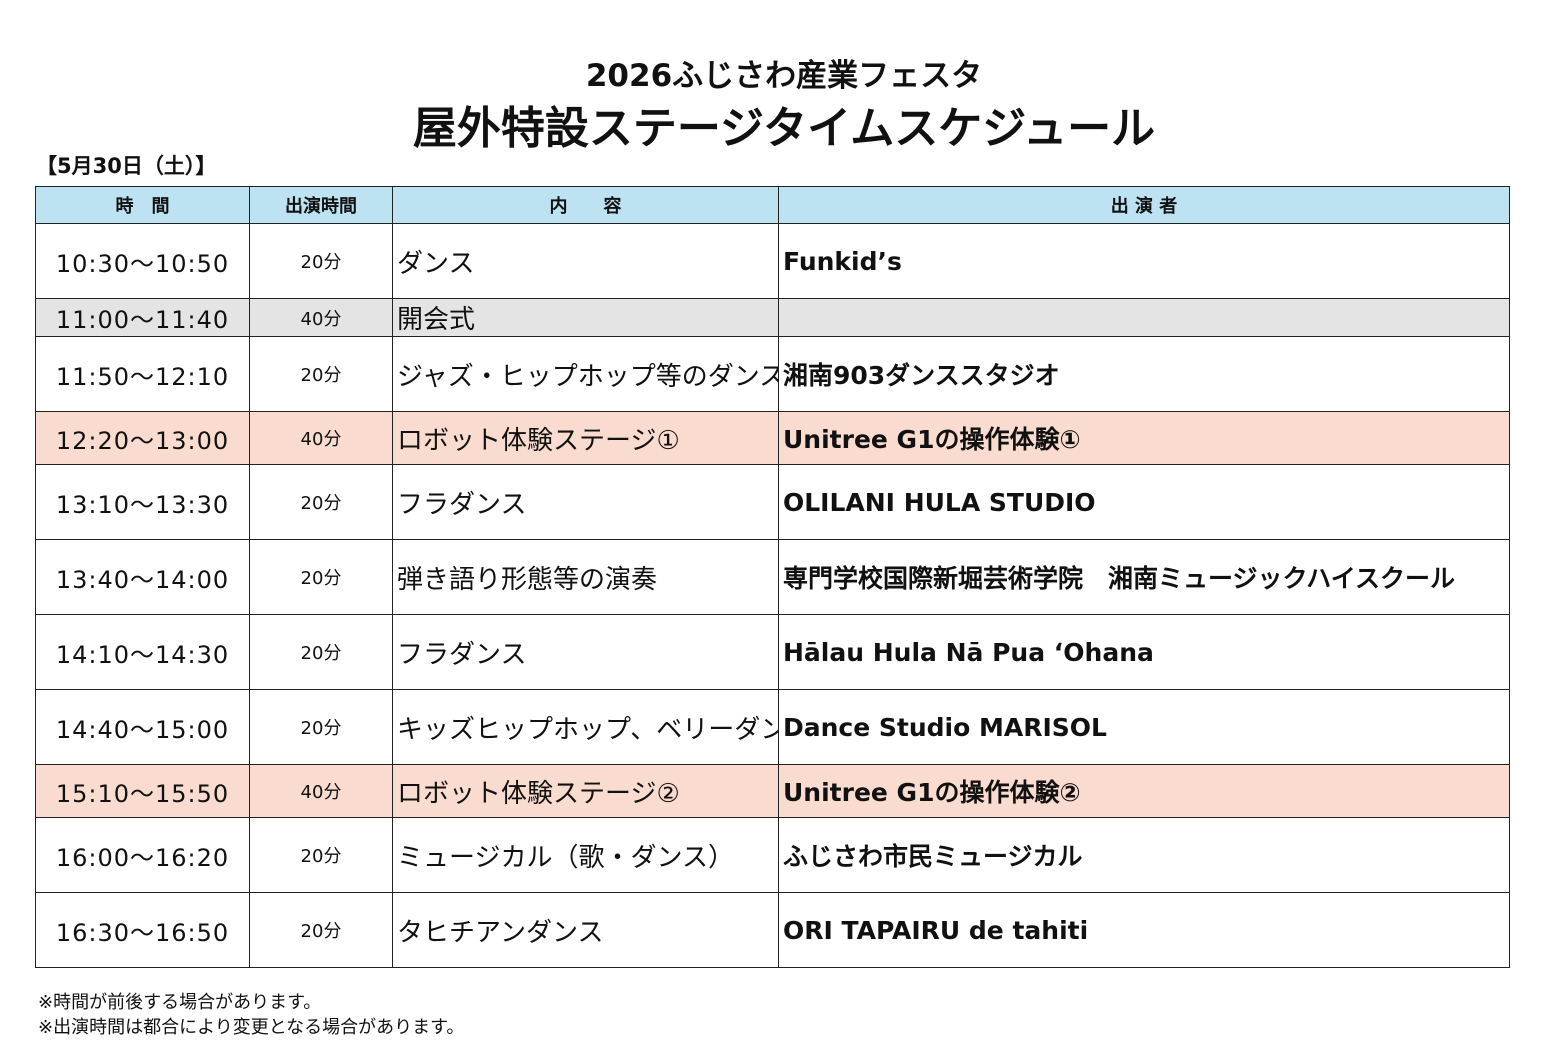  What do you see at coordinates (142, 577) in the screenshot?
I see `table-cell: 13:40～14:00` at bounding box center [142, 577].